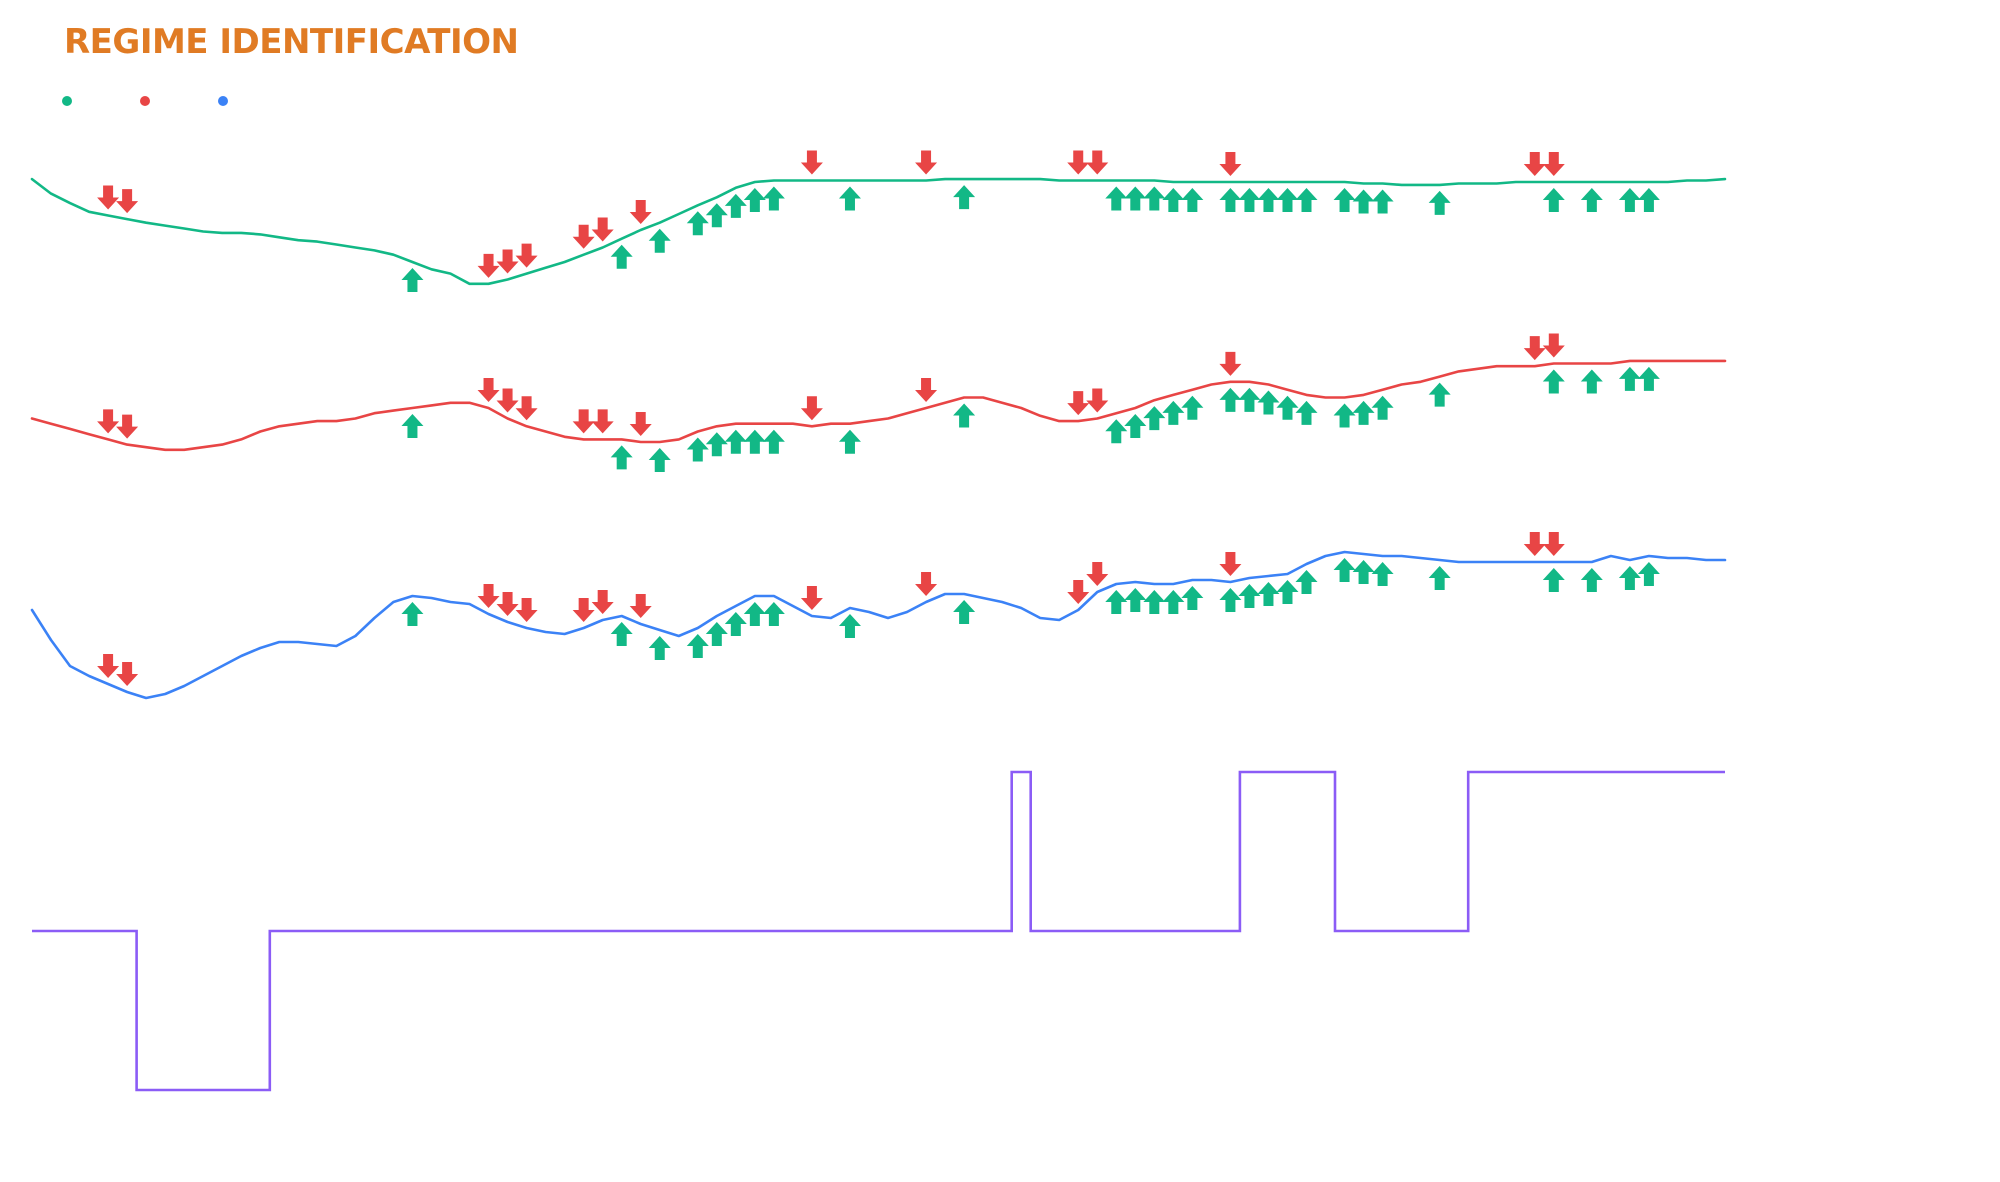  I want to click on chart-title: REGIME IDENTIFICATION, so click(291, 42).